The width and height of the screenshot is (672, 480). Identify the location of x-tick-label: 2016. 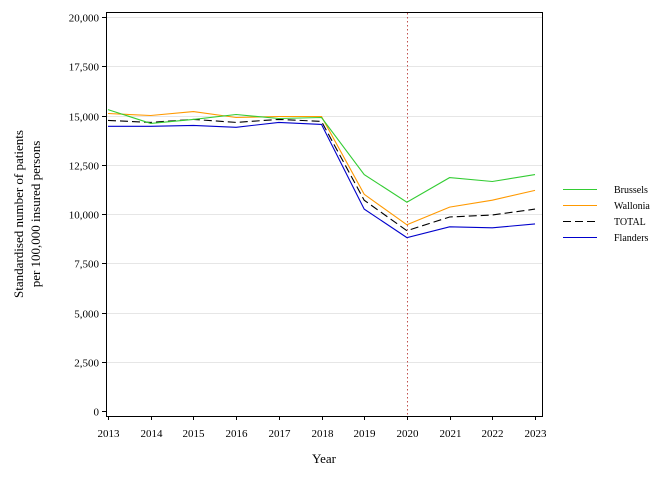
(237, 434).